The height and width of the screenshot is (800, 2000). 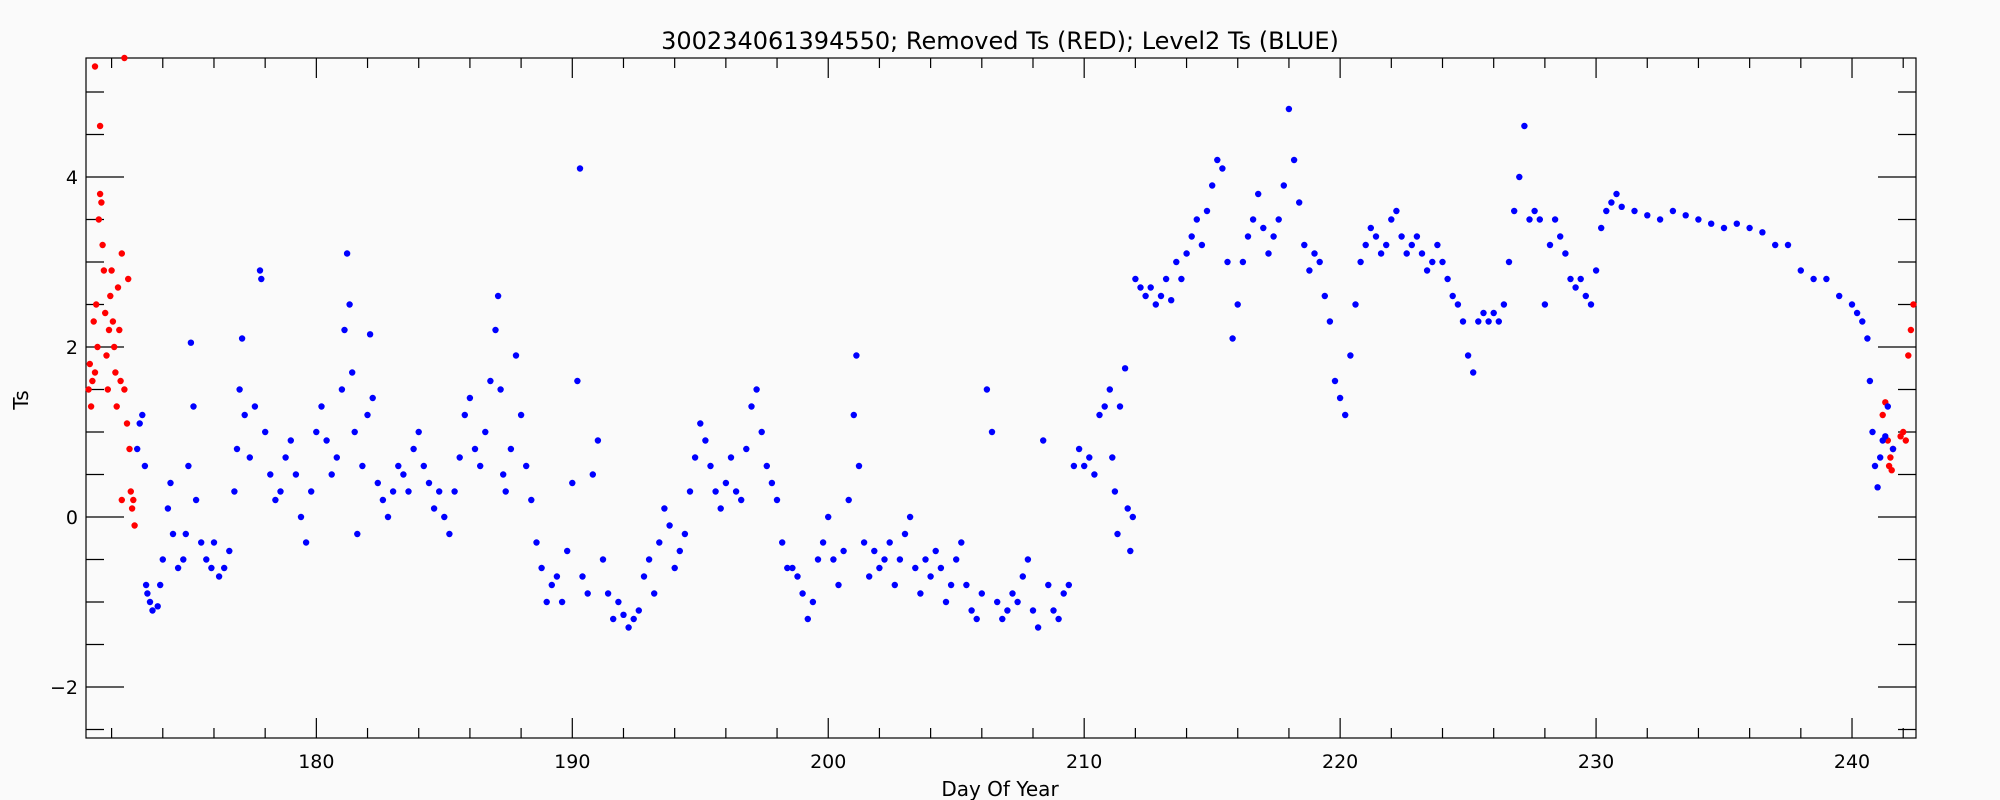 I want to click on x-tick-label: 190, so click(x=572, y=762).